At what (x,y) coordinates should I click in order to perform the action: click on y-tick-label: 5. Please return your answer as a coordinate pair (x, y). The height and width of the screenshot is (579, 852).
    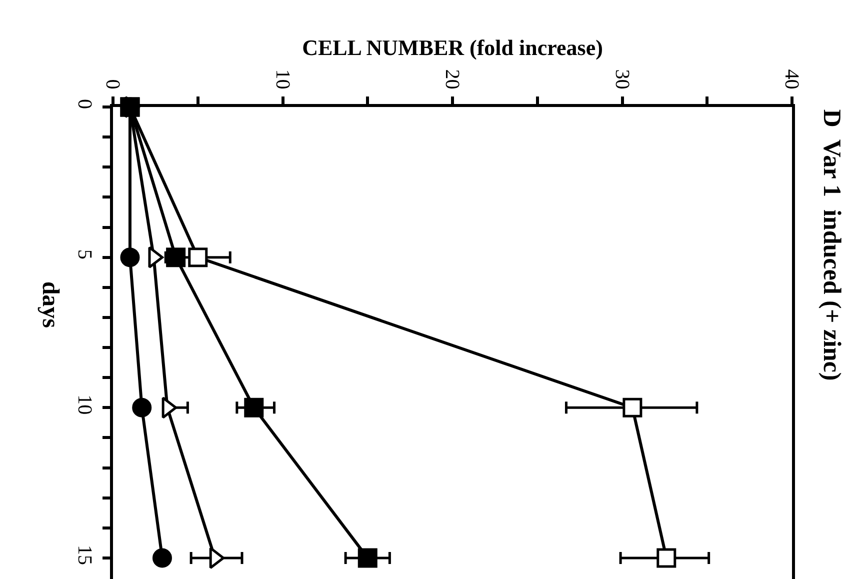
    Looking at the image, I should click on (84, 254).